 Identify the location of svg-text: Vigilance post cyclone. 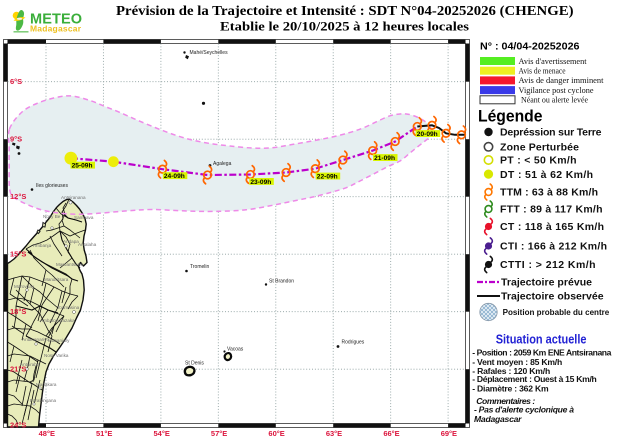
(556, 90).